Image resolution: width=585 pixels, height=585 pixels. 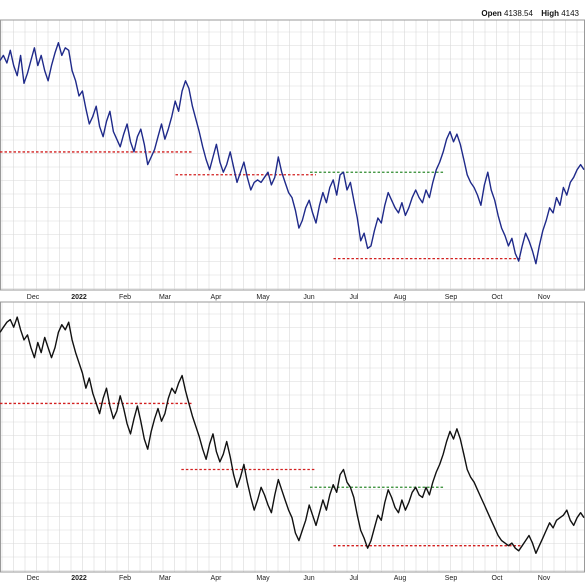 What do you see at coordinates (550, 13) in the screenshot?
I see `high-label: High` at bounding box center [550, 13].